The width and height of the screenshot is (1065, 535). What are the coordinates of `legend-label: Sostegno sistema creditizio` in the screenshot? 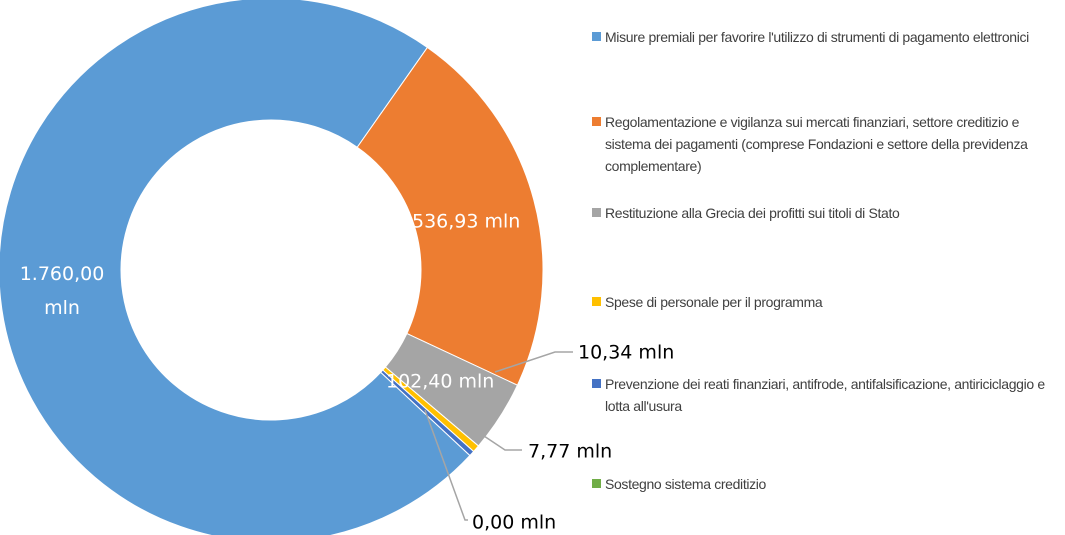 It's located at (685, 484).